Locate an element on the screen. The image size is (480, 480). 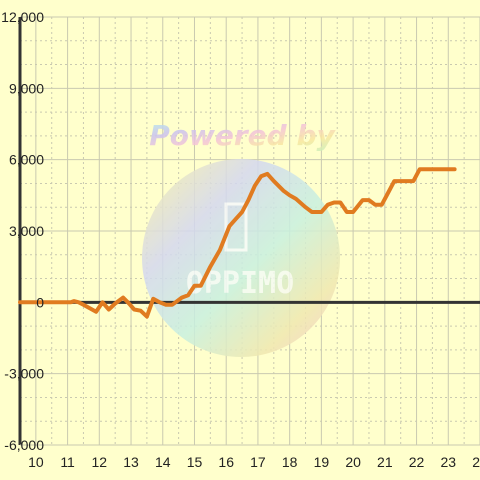
y-tick-label: 3,000 is located at coordinates (26, 231).